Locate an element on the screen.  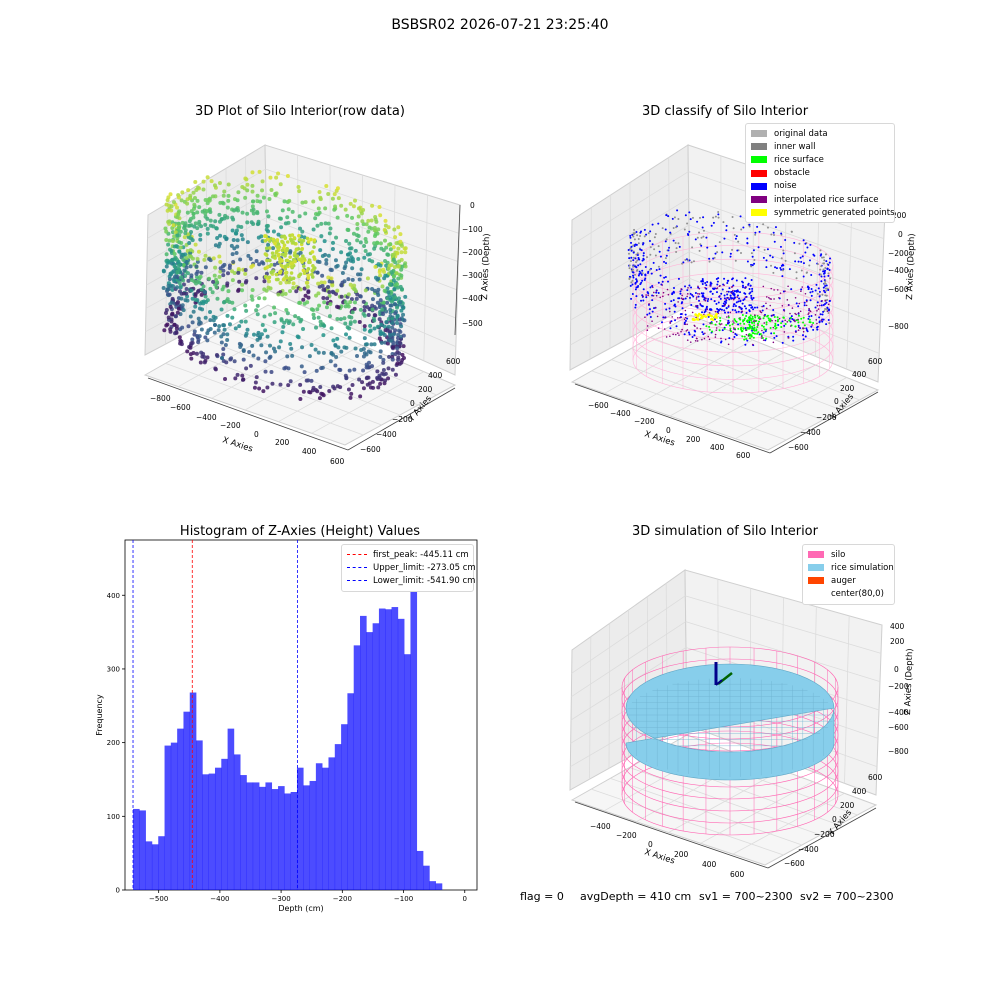
plot2-title: 3D classify of Silo Interior is located at coordinates (725, 111).